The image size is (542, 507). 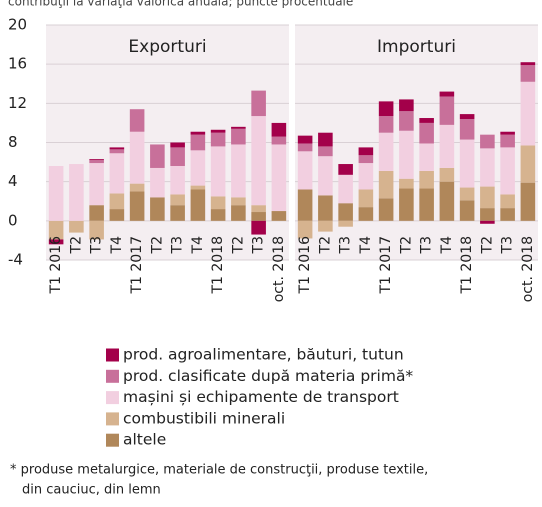 I want to click on x-tick-label: oct. 2018, so click(x=279, y=269).